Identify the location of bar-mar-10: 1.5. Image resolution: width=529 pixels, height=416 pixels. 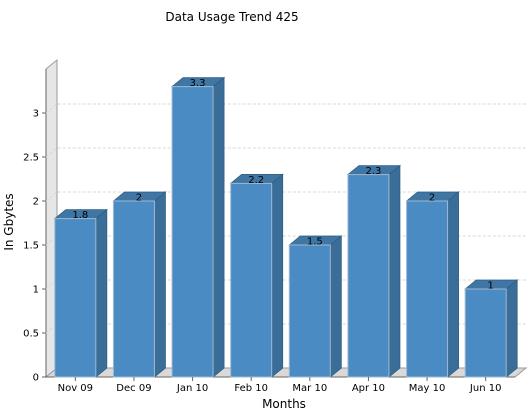
(315, 306).